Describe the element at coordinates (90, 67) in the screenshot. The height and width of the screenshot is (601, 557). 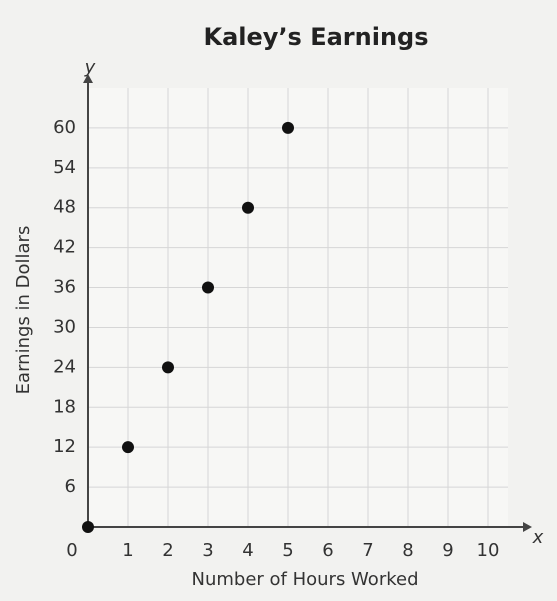
I see `y-axis-letter: y` at that location.